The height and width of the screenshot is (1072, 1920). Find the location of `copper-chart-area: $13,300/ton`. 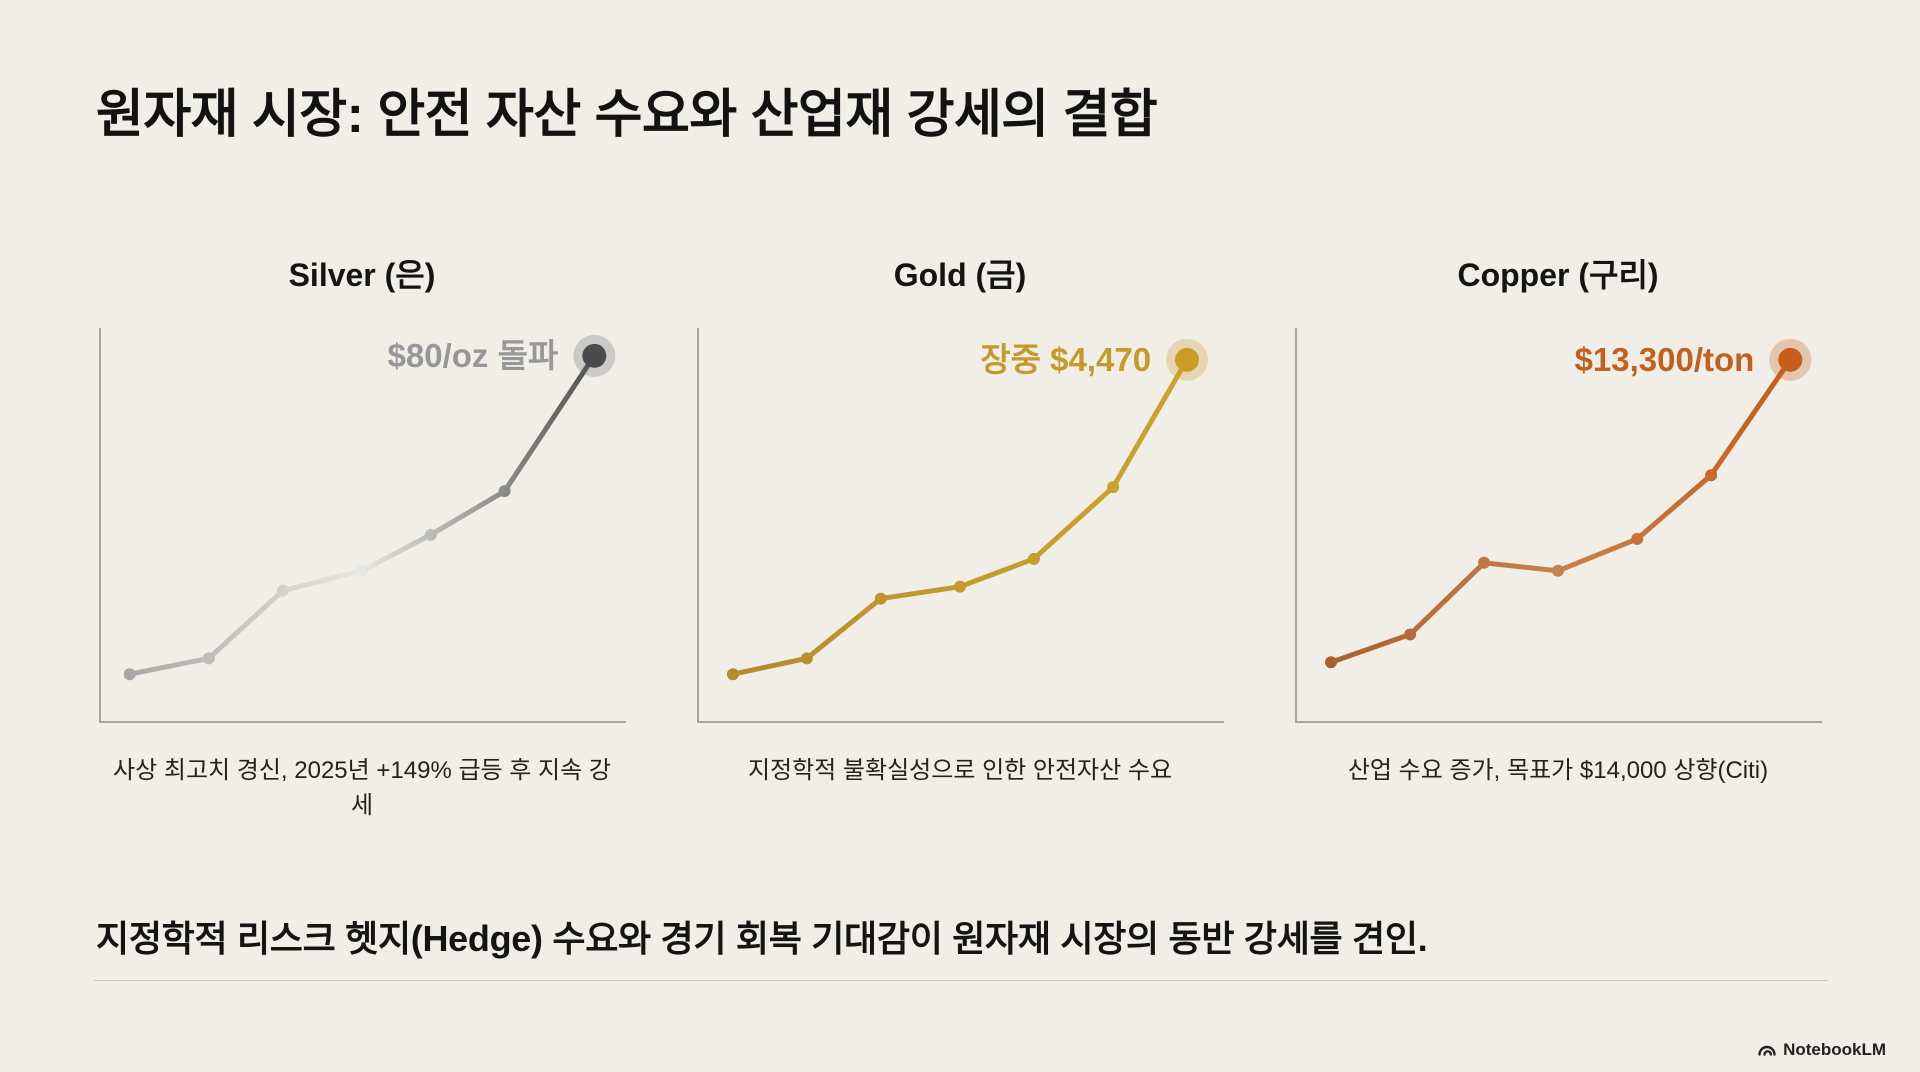

copper-chart-area: $13,300/ton is located at coordinates (1558, 524).